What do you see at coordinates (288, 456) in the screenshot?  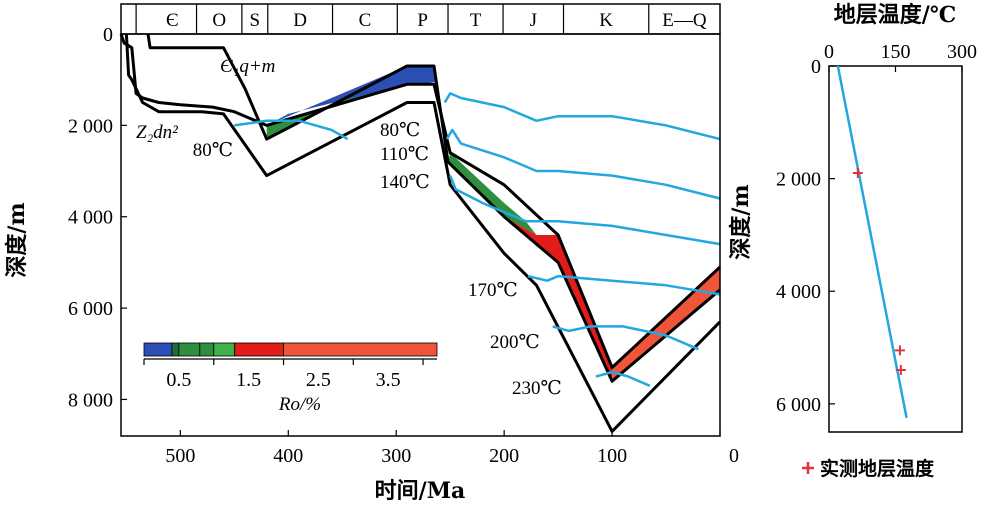 I see `x-tick-label: 400` at bounding box center [288, 456].